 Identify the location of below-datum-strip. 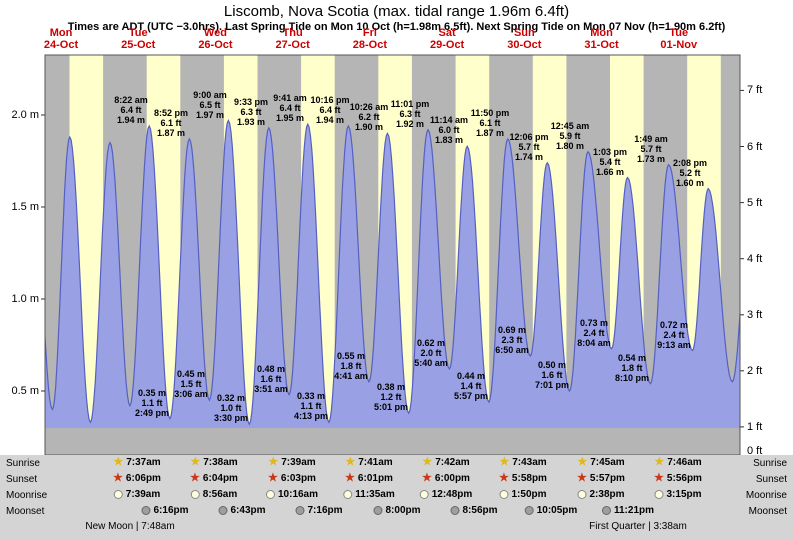
(392, 441).